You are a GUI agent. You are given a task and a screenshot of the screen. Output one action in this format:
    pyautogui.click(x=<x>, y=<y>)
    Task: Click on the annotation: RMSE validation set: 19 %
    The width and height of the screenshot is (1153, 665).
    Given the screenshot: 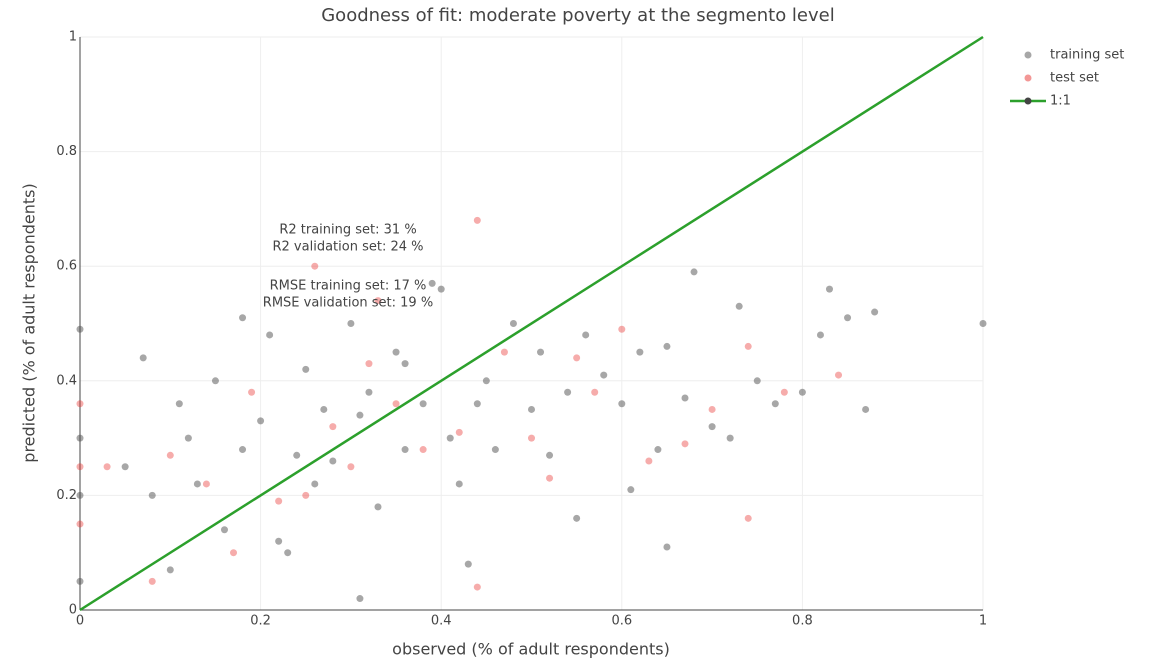 What is the action you would take?
    pyautogui.click(x=348, y=303)
    